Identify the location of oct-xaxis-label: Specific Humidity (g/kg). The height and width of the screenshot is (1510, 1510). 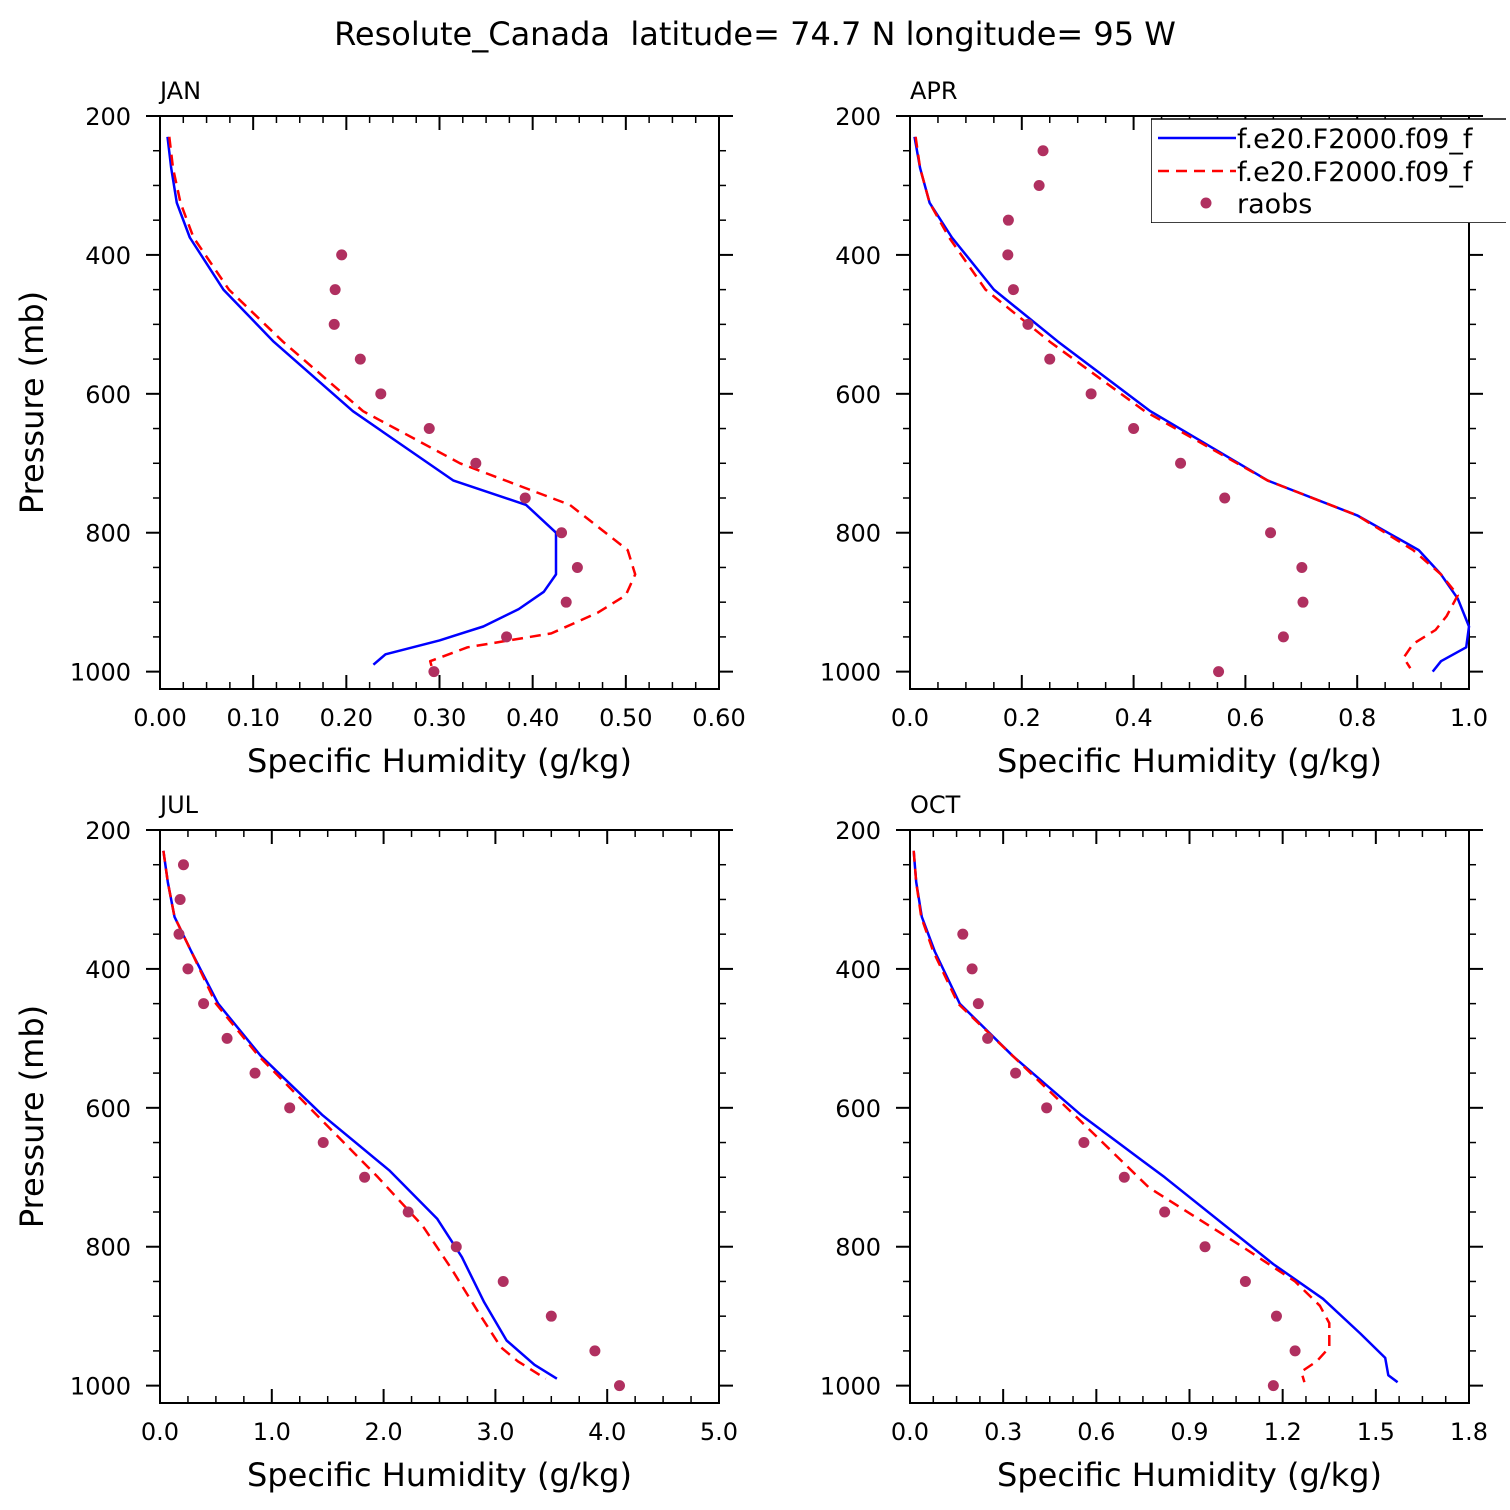
(1189, 1475).